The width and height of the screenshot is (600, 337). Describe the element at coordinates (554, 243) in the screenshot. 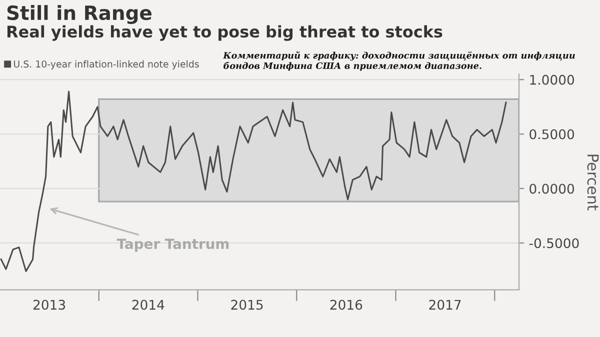

I see `y-tick-label: -0.5000` at that location.